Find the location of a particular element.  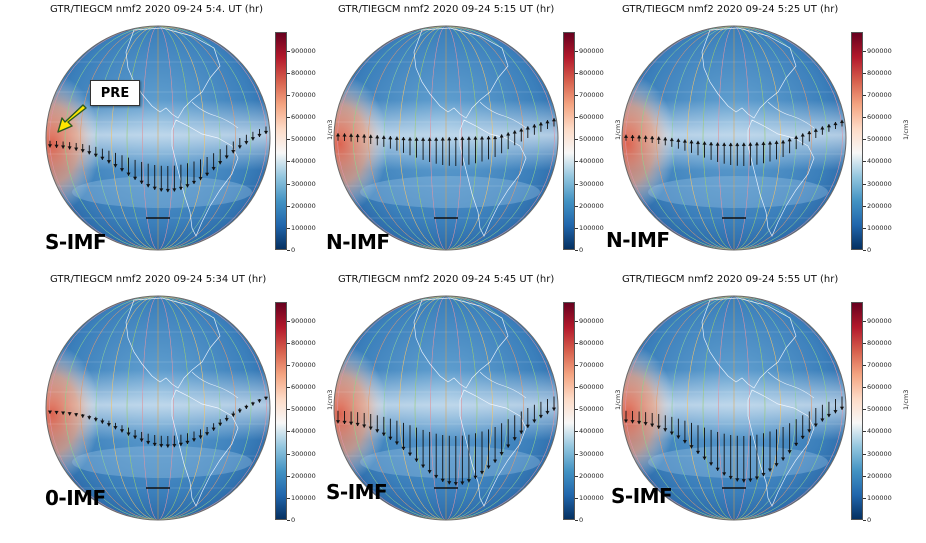

colorbar-unit: 1/cm3 is located at coordinates (906, 129).